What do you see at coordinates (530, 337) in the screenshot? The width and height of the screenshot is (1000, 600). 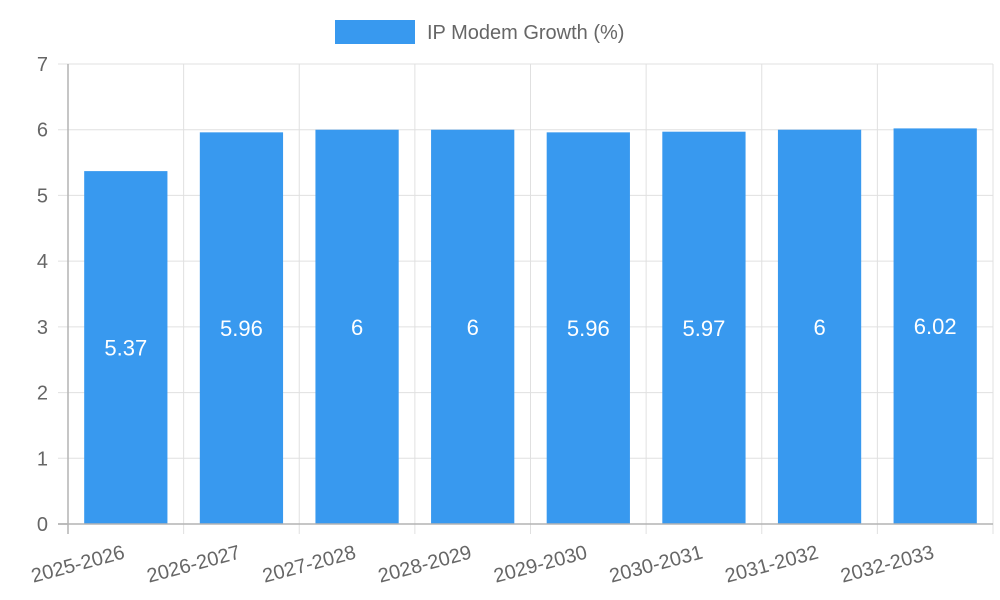 I see `data-labels: 5.37 5.96 6 6 5.96 5.97 6 6.02` at bounding box center [530, 337].